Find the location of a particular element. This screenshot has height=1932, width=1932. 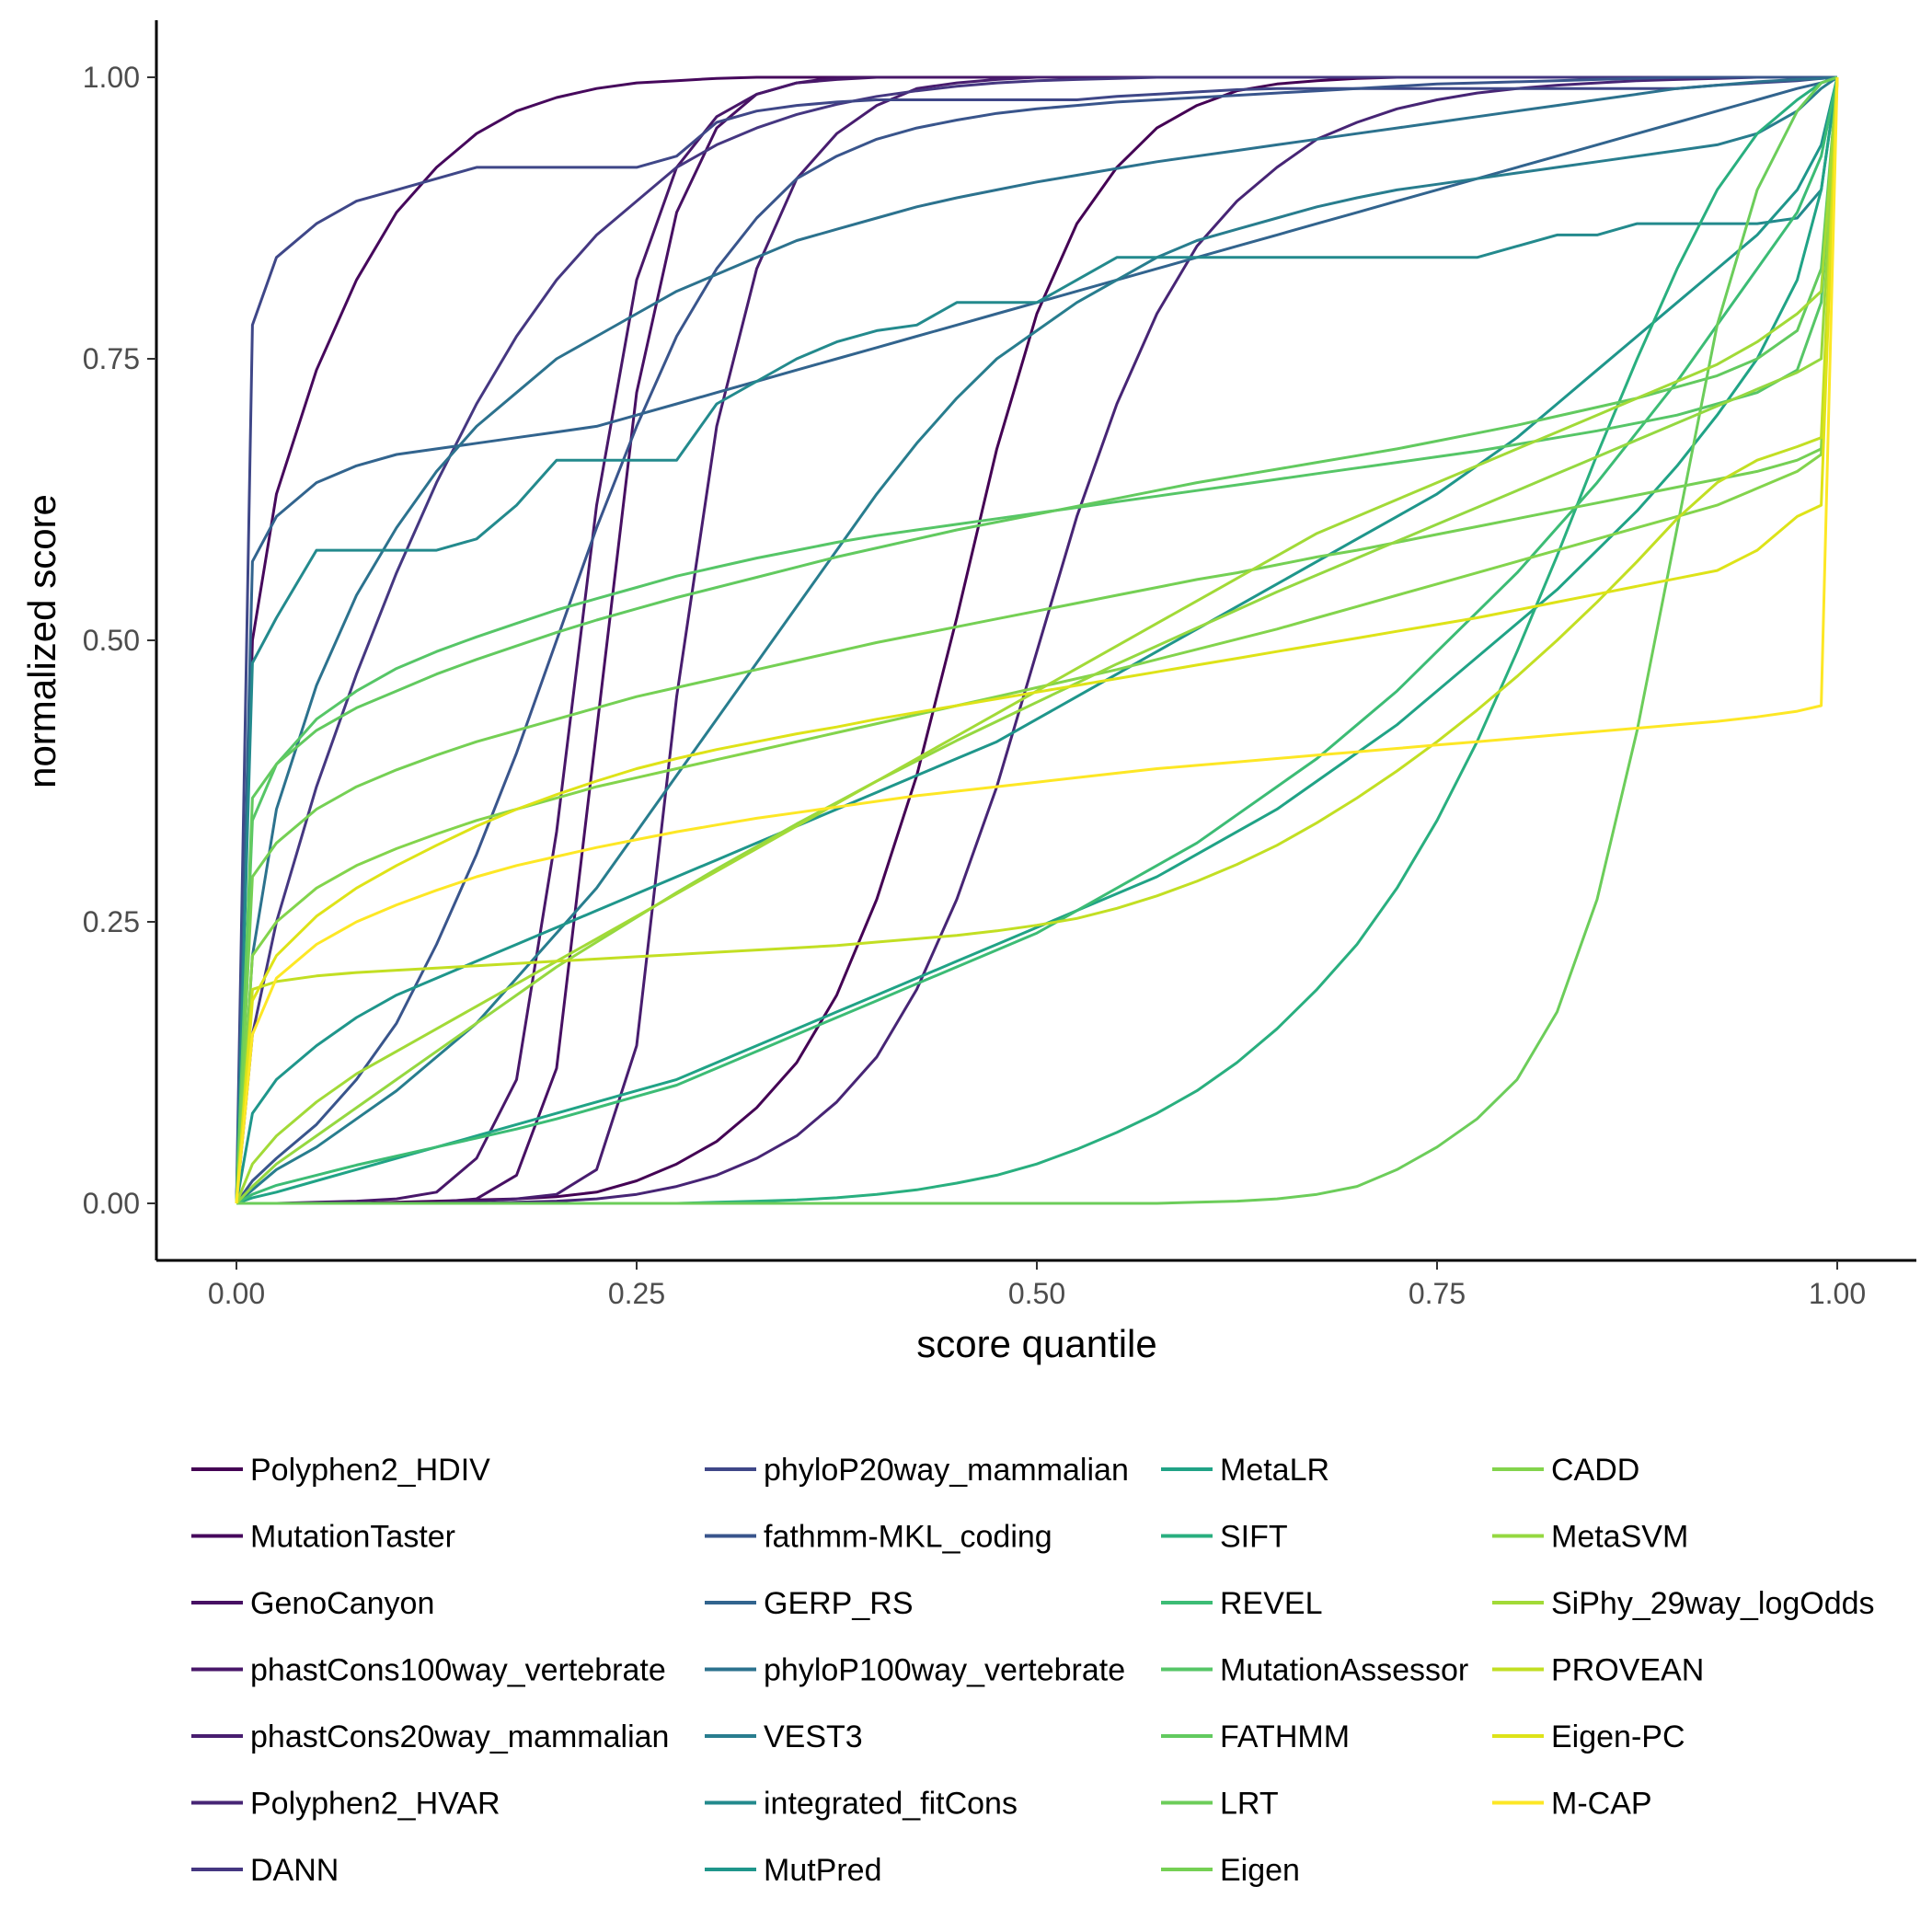

legend-item: LRT is located at coordinates (1220, 1804).